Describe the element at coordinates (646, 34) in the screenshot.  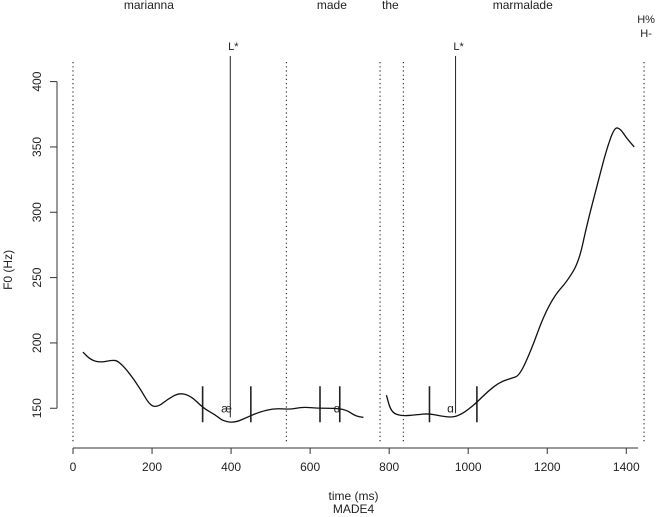
I see `boundary-tone-label-1: H-` at that location.